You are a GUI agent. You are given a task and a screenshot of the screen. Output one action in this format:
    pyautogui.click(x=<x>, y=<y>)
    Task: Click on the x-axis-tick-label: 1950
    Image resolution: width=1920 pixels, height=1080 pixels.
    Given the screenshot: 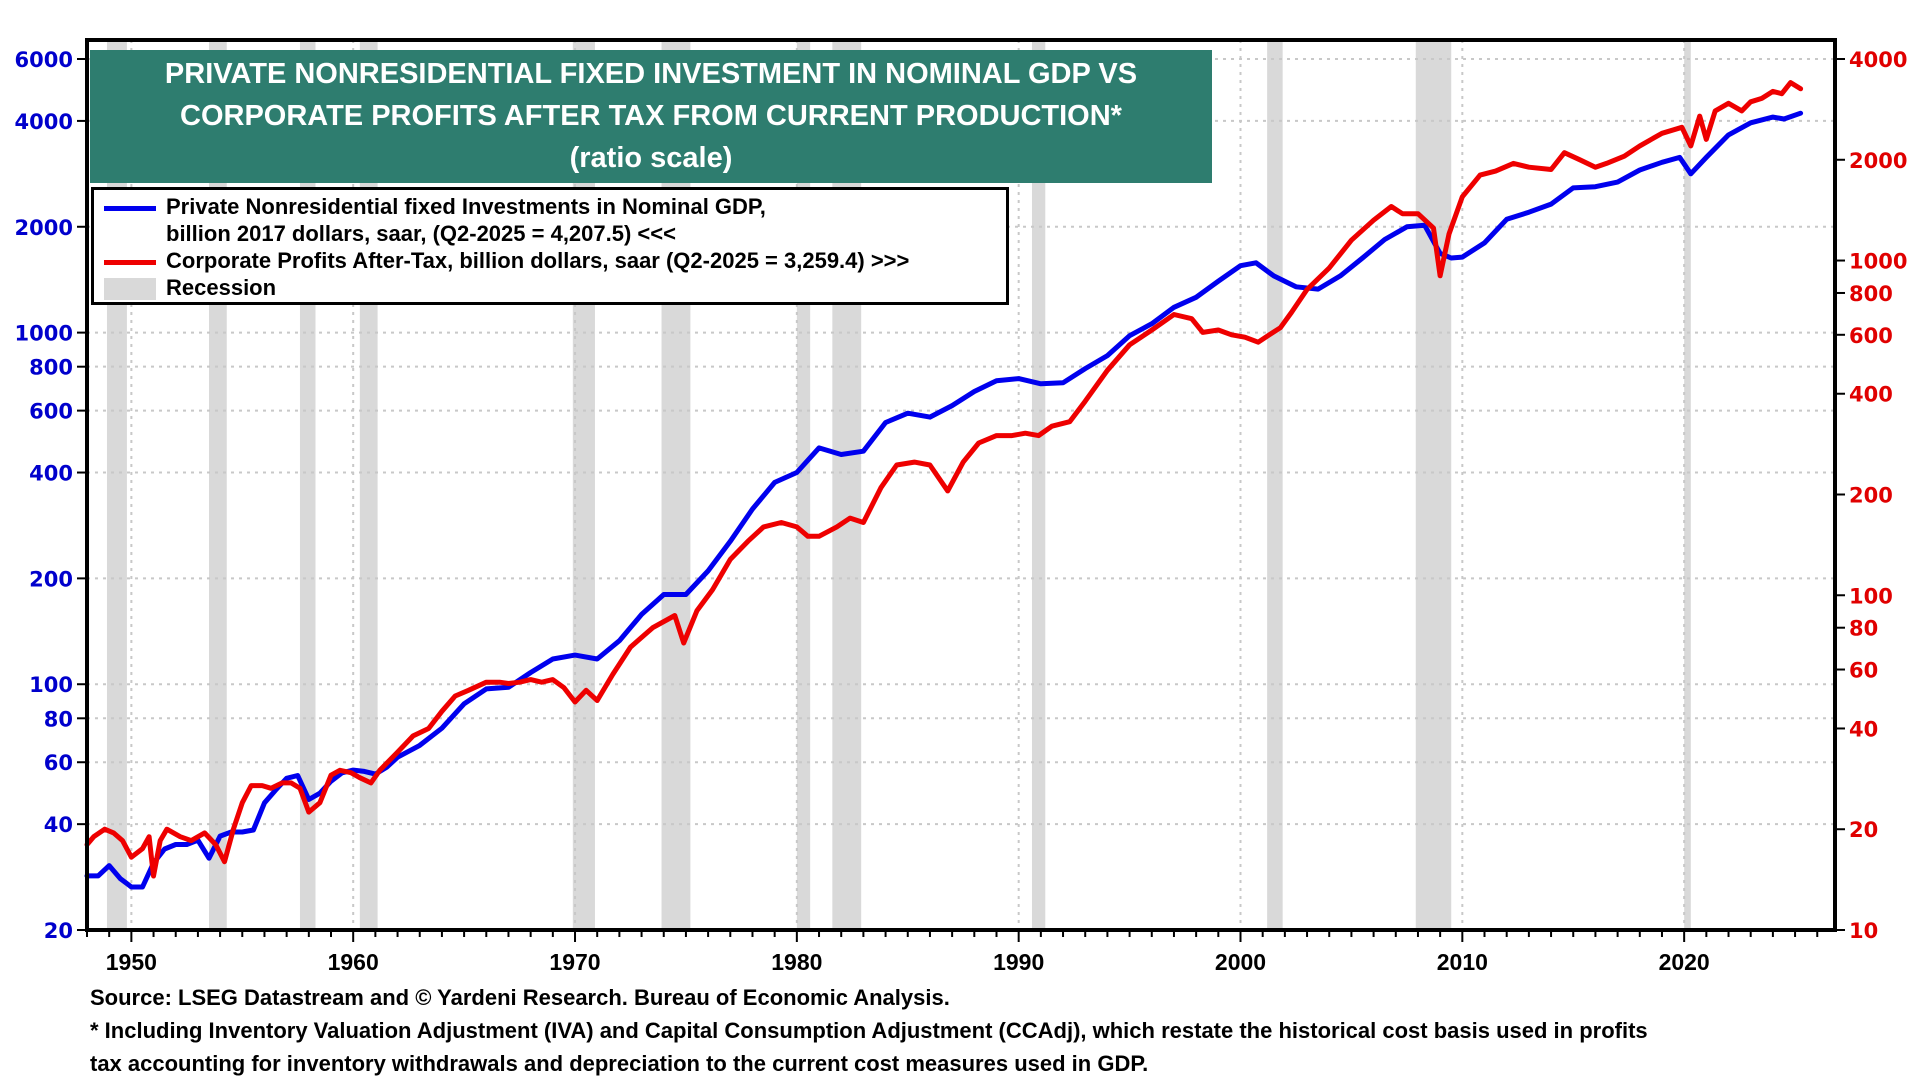 What is the action you would take?
    pyautogui.click(x=131, y=962)
    